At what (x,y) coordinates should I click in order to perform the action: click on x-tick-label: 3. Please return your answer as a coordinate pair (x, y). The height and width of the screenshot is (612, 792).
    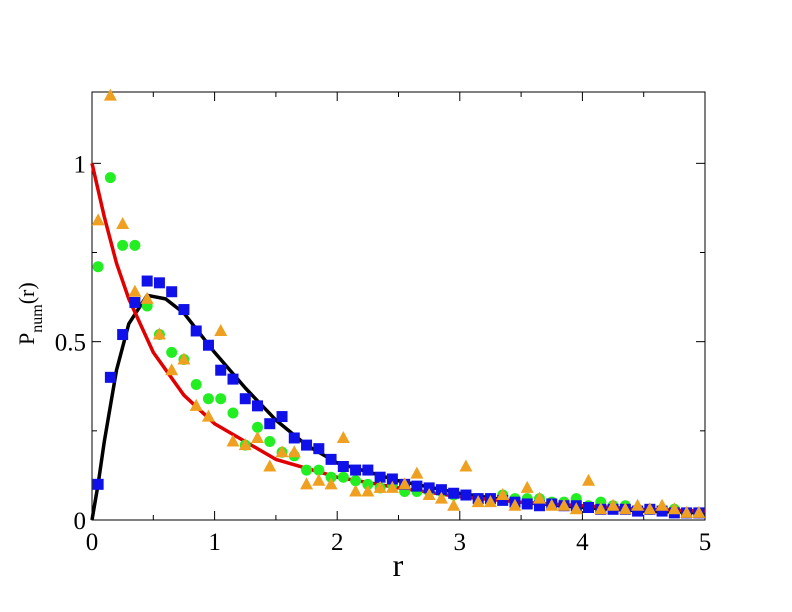
    Looking at the image, I should click on (460, 542).